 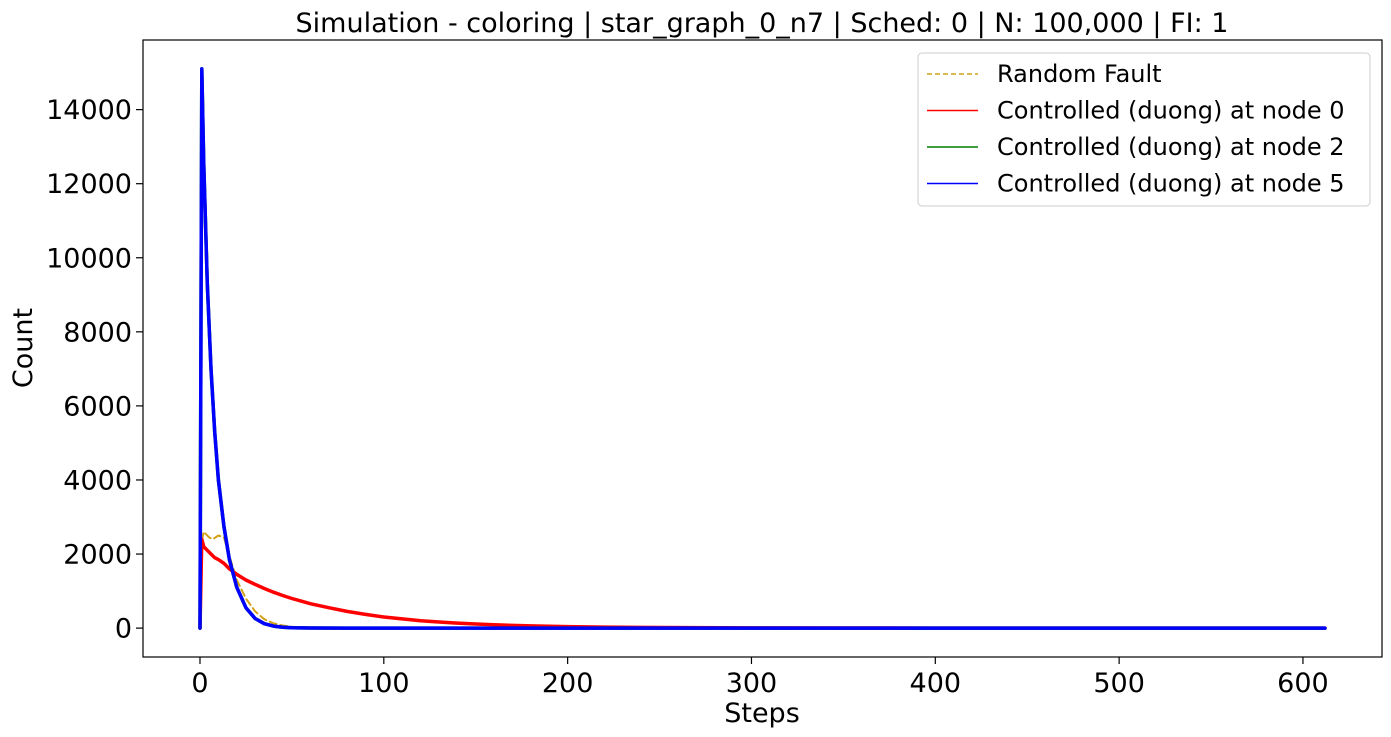 I want to click on legend-entry-label: Random Fault, so click(x=1079, y=74).